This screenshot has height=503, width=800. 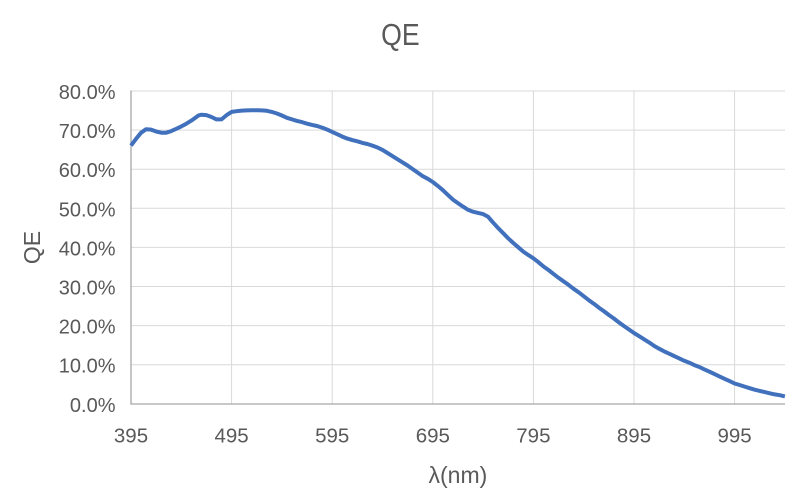 I want to click on svg-text: λ(nm), so click(x=458, y=475).